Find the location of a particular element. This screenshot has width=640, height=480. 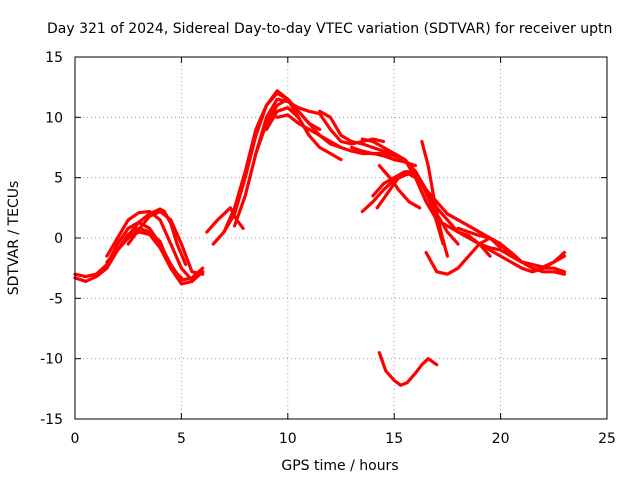

y-tick-label: -10 is located at coordinates (51, 360).